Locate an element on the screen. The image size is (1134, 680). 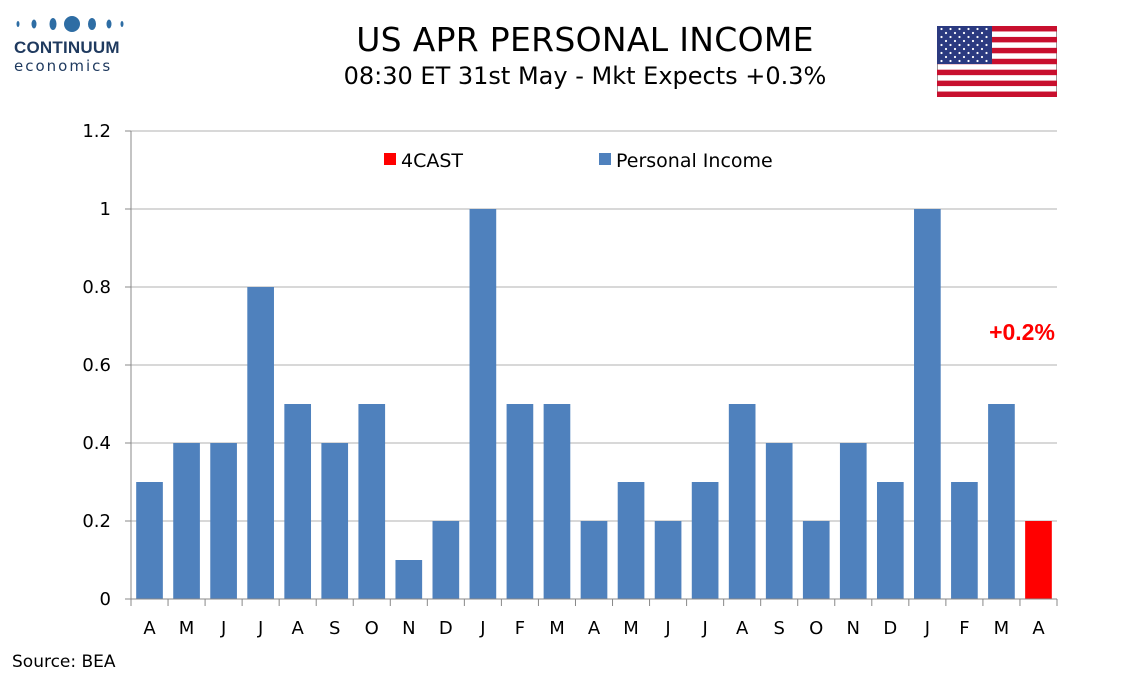
logo-subtitle: economics is located at coordinates (63, 66).